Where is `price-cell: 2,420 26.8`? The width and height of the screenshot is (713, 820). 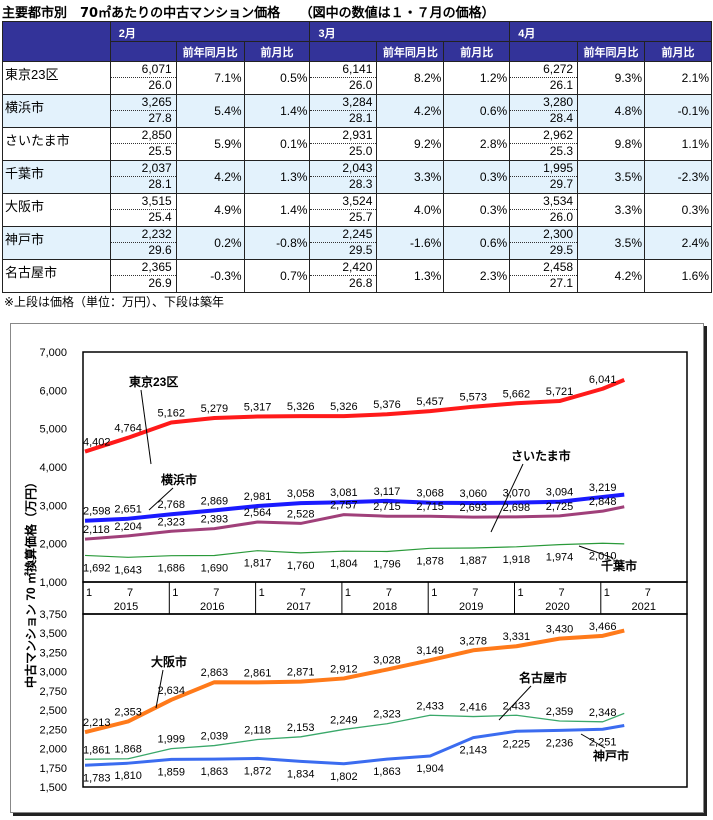
price-cell: 2,420 26.8 is located at coordinates (343, 276).